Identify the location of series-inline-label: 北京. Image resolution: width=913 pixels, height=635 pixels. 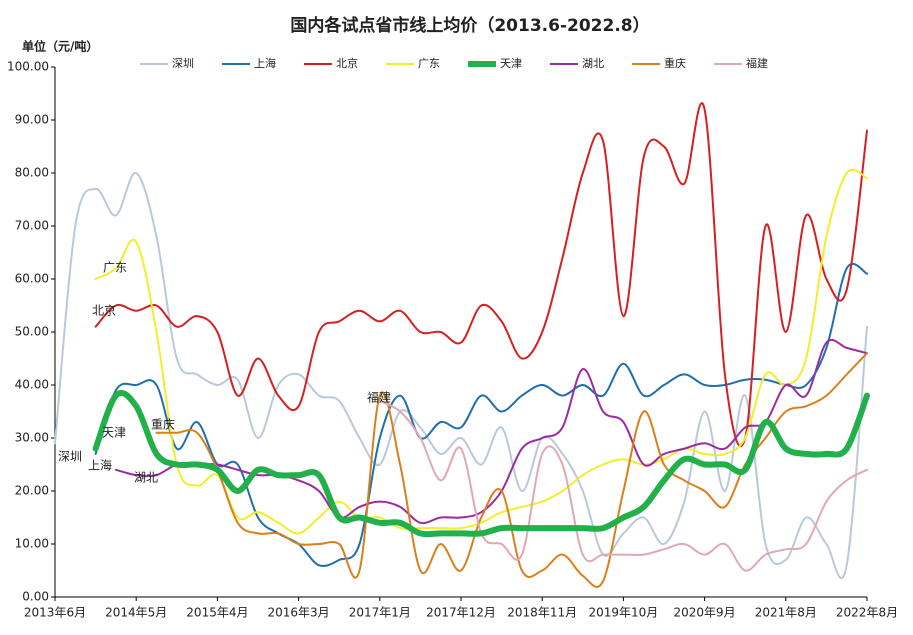
(104, 311).